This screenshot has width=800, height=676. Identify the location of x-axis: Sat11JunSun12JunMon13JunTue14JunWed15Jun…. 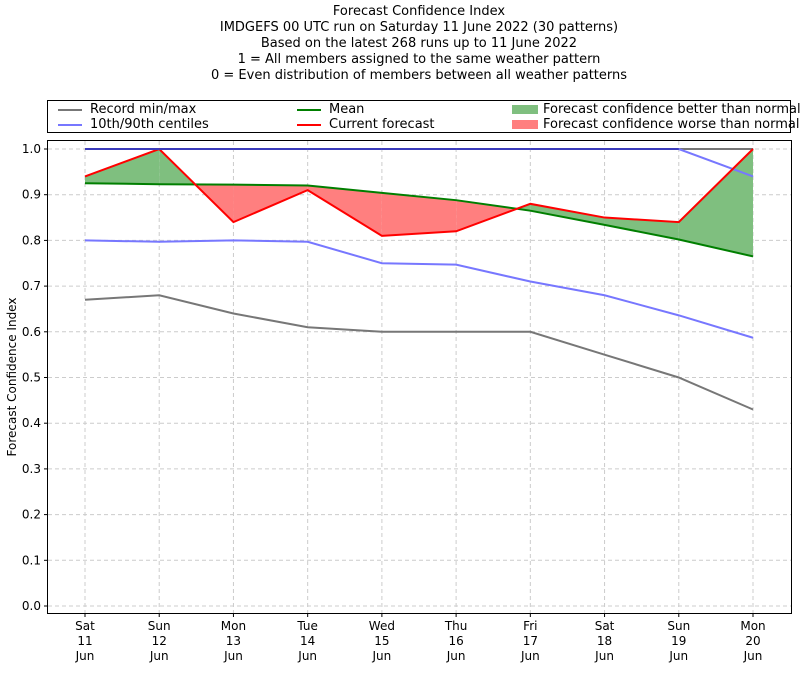
(420, 638).